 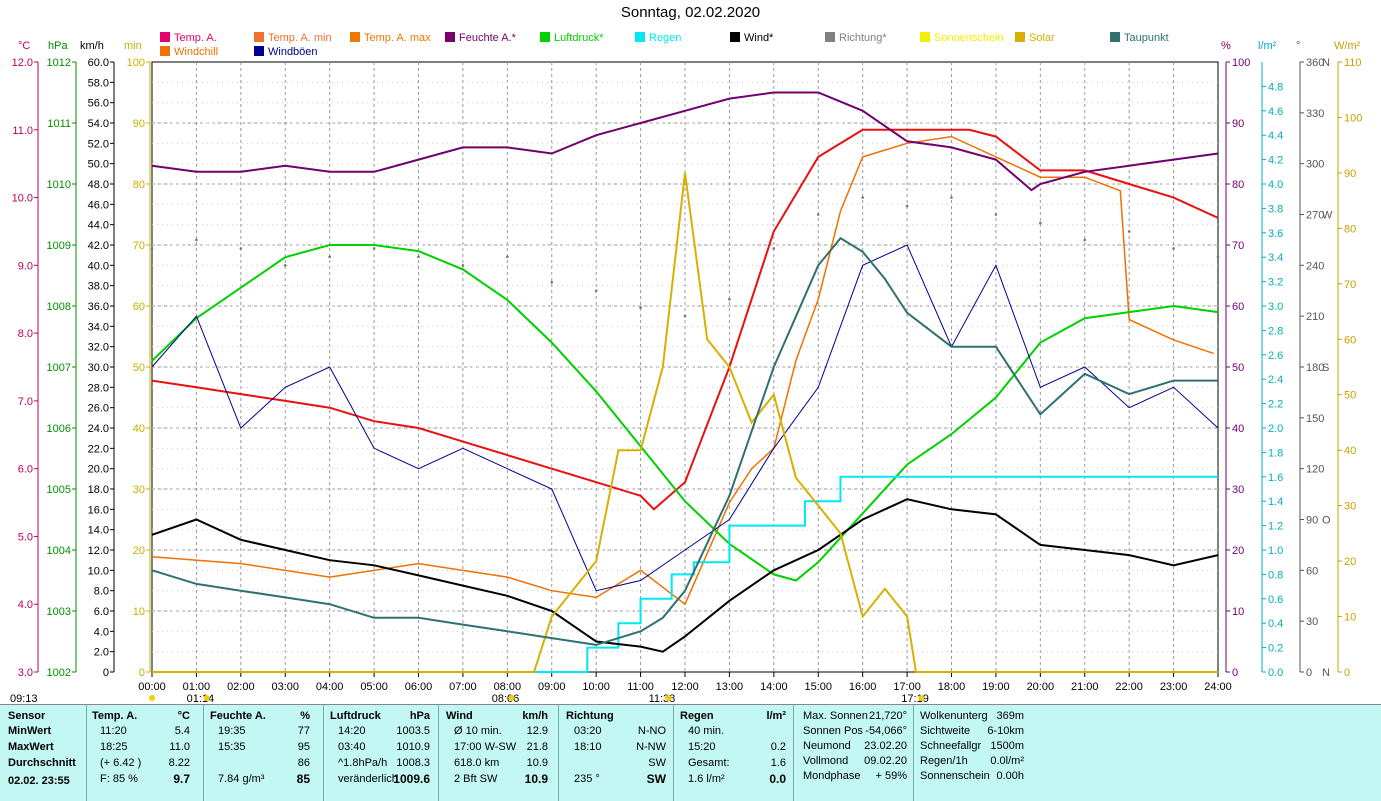 What do you see at coordinates (1275, 405) in the screenshot?
I see `lm2-tick-label: 2.2` at bounding box center [1275, 405].